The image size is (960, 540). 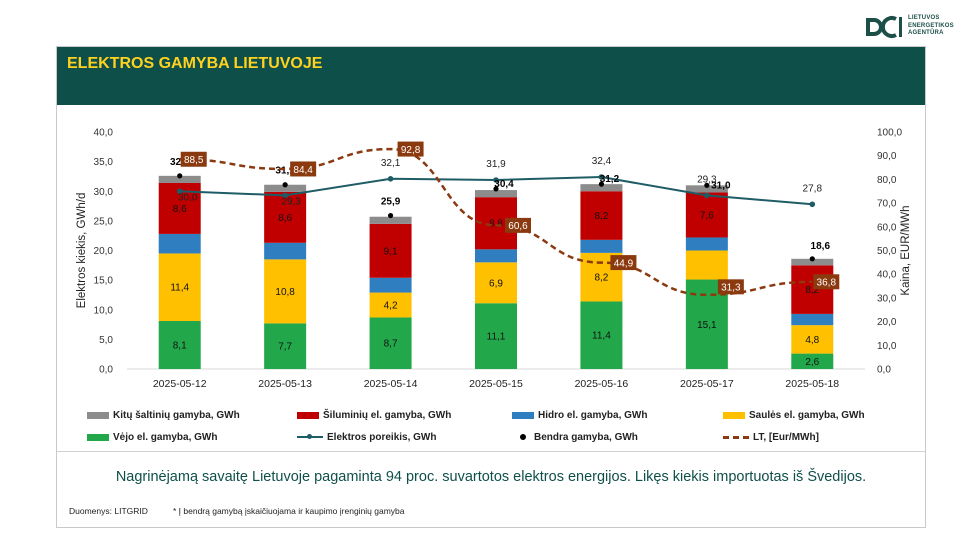 I want to click on y2-tick-label: 100,0, so click(x=889, y=133).